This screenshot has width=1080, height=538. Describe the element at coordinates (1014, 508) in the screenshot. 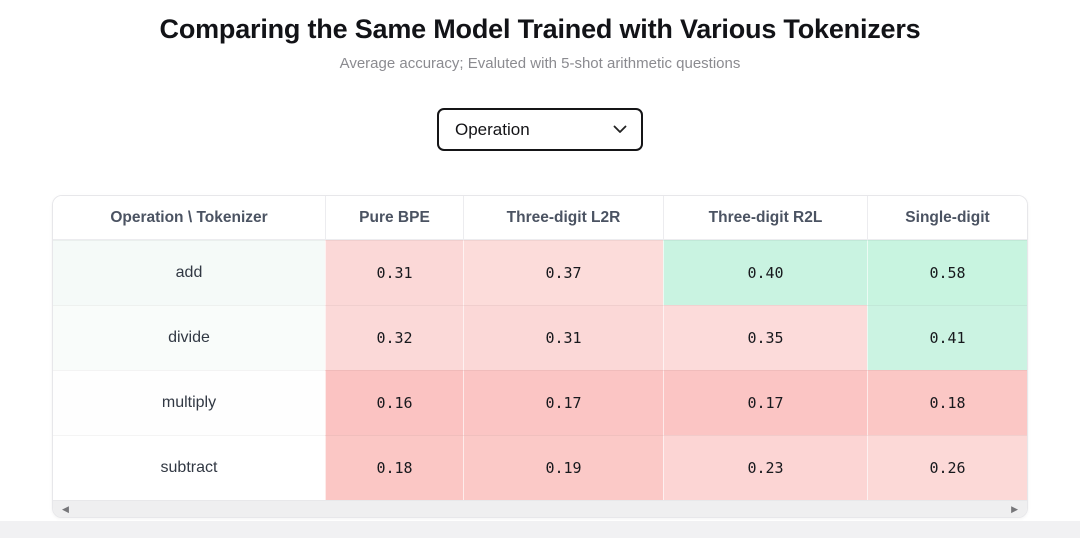

I see `scroll-right-arrow-icon: ▶` at that location.